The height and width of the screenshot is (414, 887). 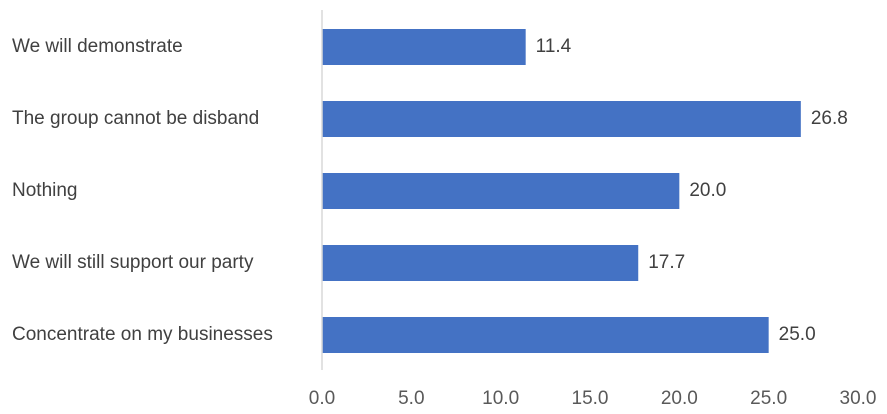 I want to click on value-label-1: 26.8, so click(x=829, y=118).